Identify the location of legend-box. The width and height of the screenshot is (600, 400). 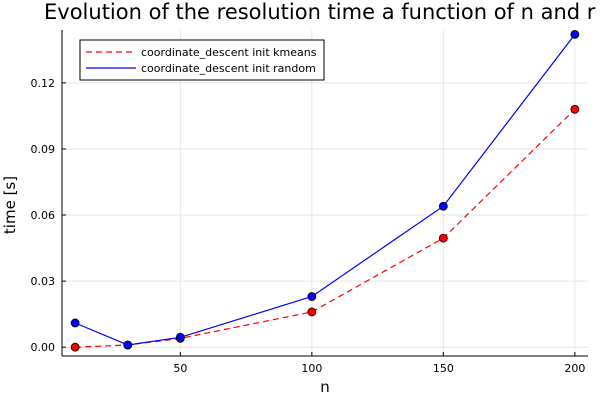
(202, 60).